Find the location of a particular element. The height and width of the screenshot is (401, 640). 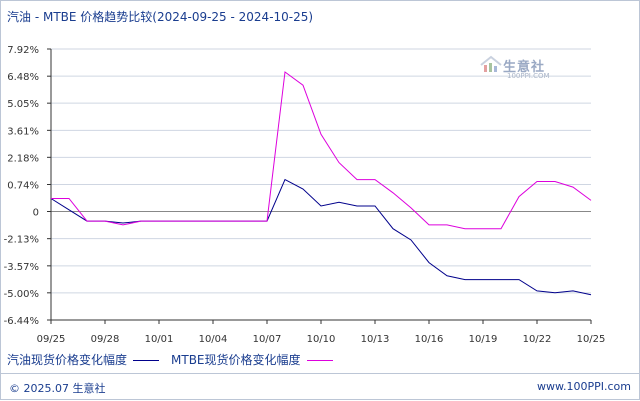

site-link: www.100PPI.com is located at coordinates (584, 386).